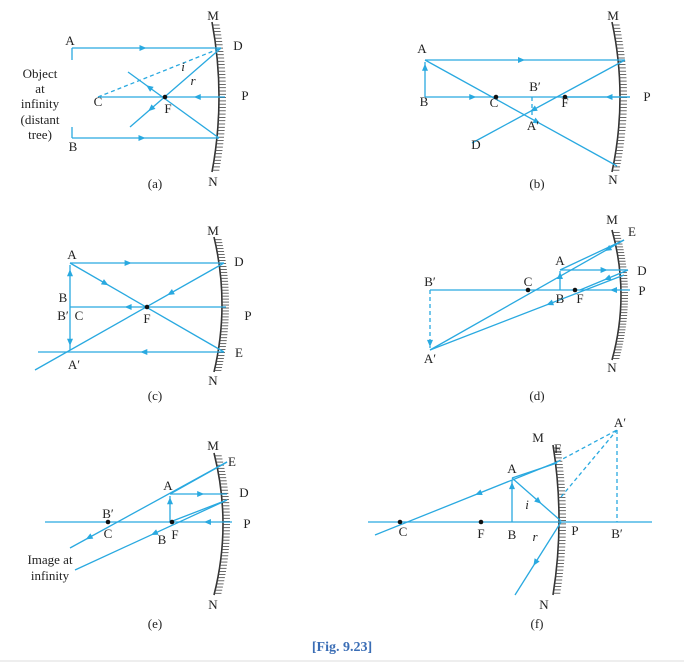 This screenshot has width=684, height=663. I want to click on label: tree), so click(40, 134).